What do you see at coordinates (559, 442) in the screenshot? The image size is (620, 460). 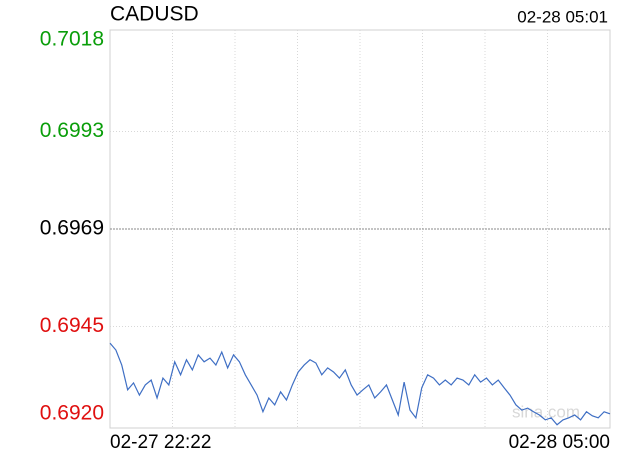 I see `x-tick-label: 02-28 05:00` at bounding box center [559, 442].